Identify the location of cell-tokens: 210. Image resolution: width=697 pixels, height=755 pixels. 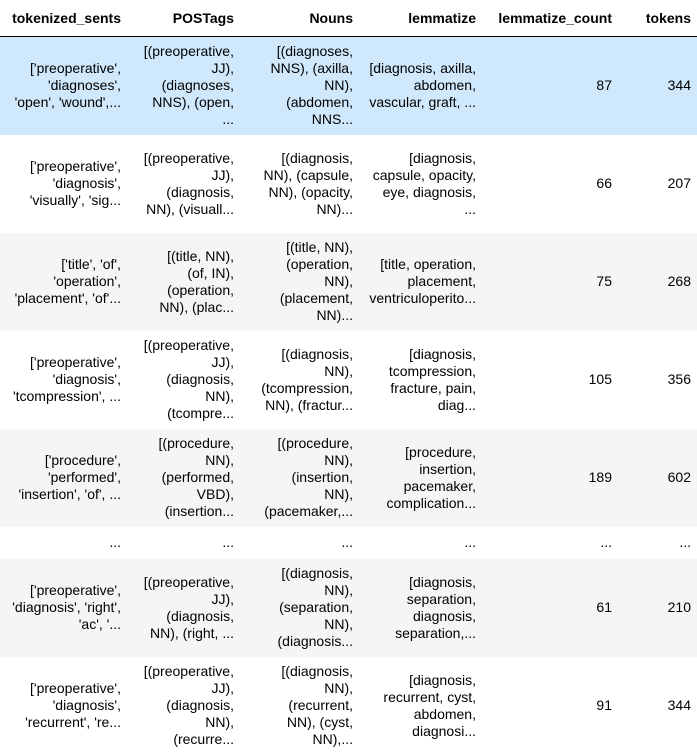
(679, 607).